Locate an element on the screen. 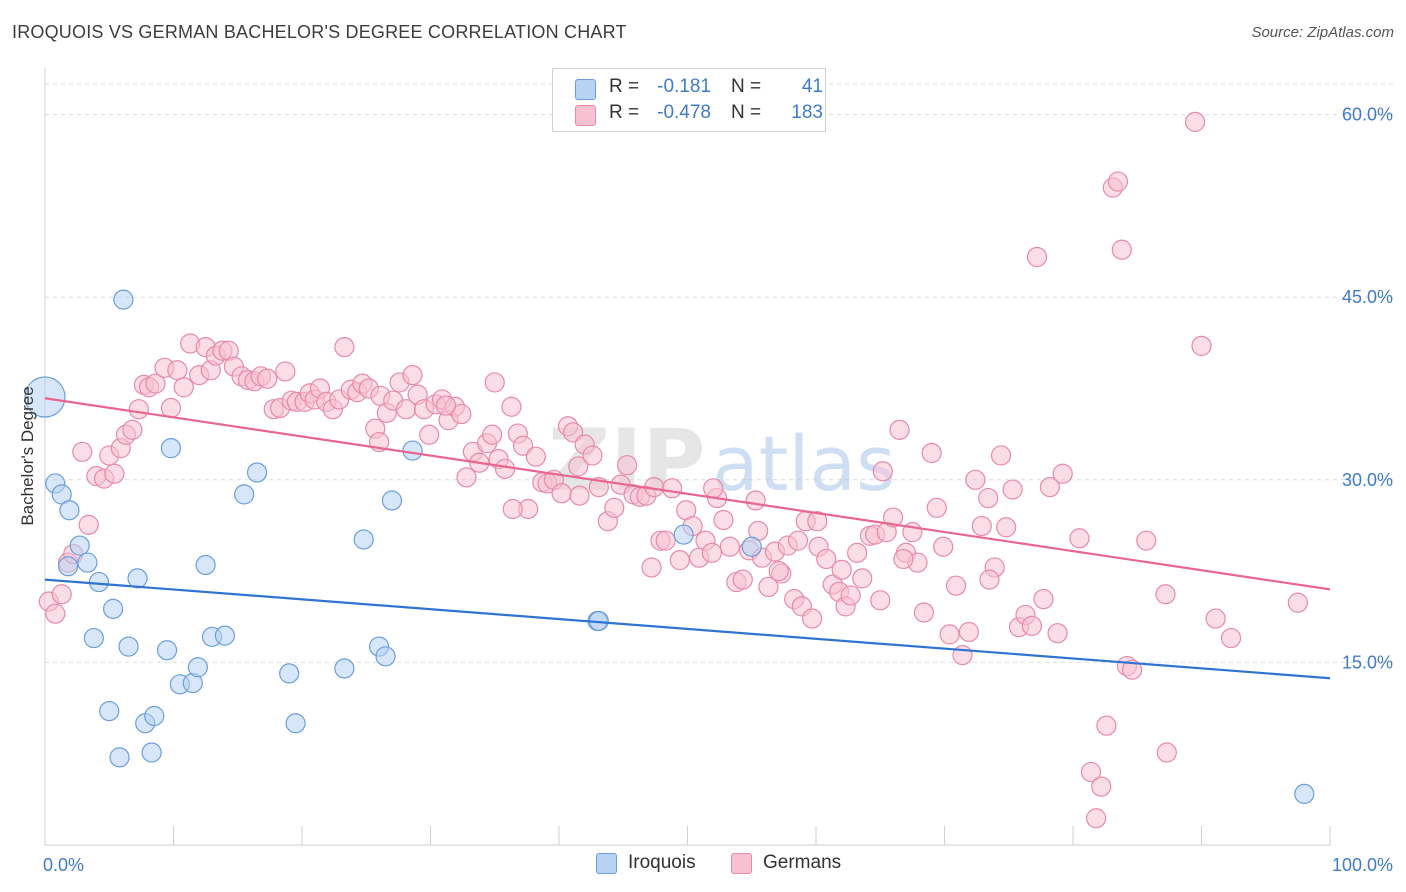 This screenshot has height=892, width=1406. y-tick-label: 30.0% is located at coordinates (1367, 480).